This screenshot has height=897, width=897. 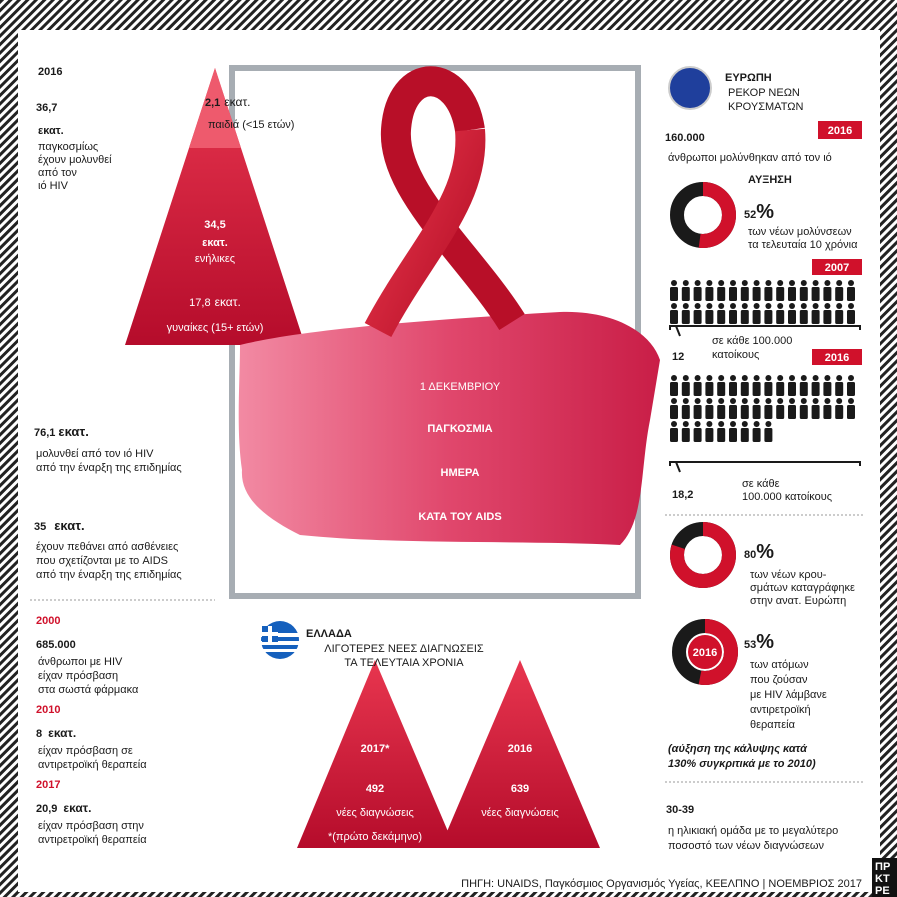 What do you see at coordinates (107, 547) in the screenshot?
I see `description: έχουν πεθάνει από ασθένειες` at bounding box center [107, 547].